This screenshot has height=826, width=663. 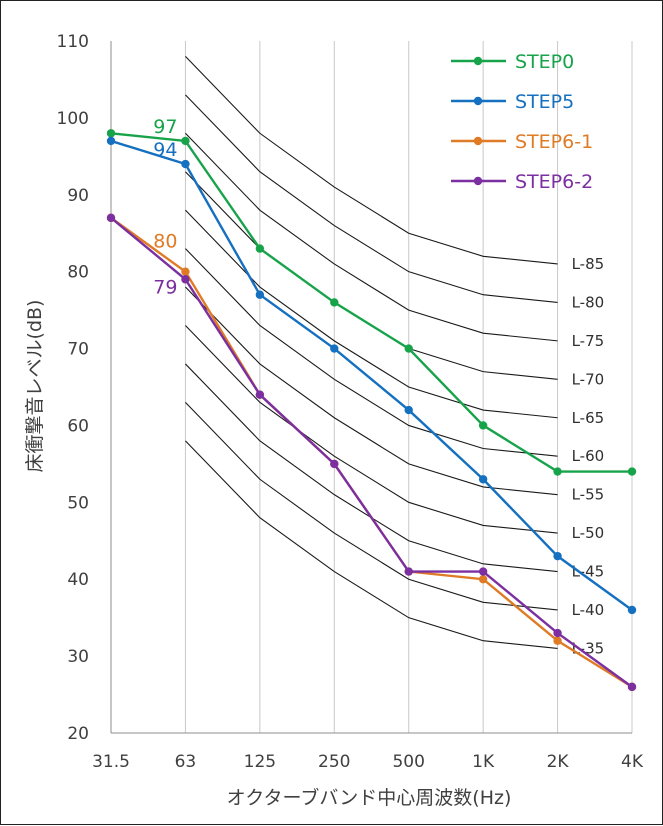 What do you see at coordinates (73, 119) in the screenshot?
I see `y-tick-label: 100` at bounding box center [73, 119].